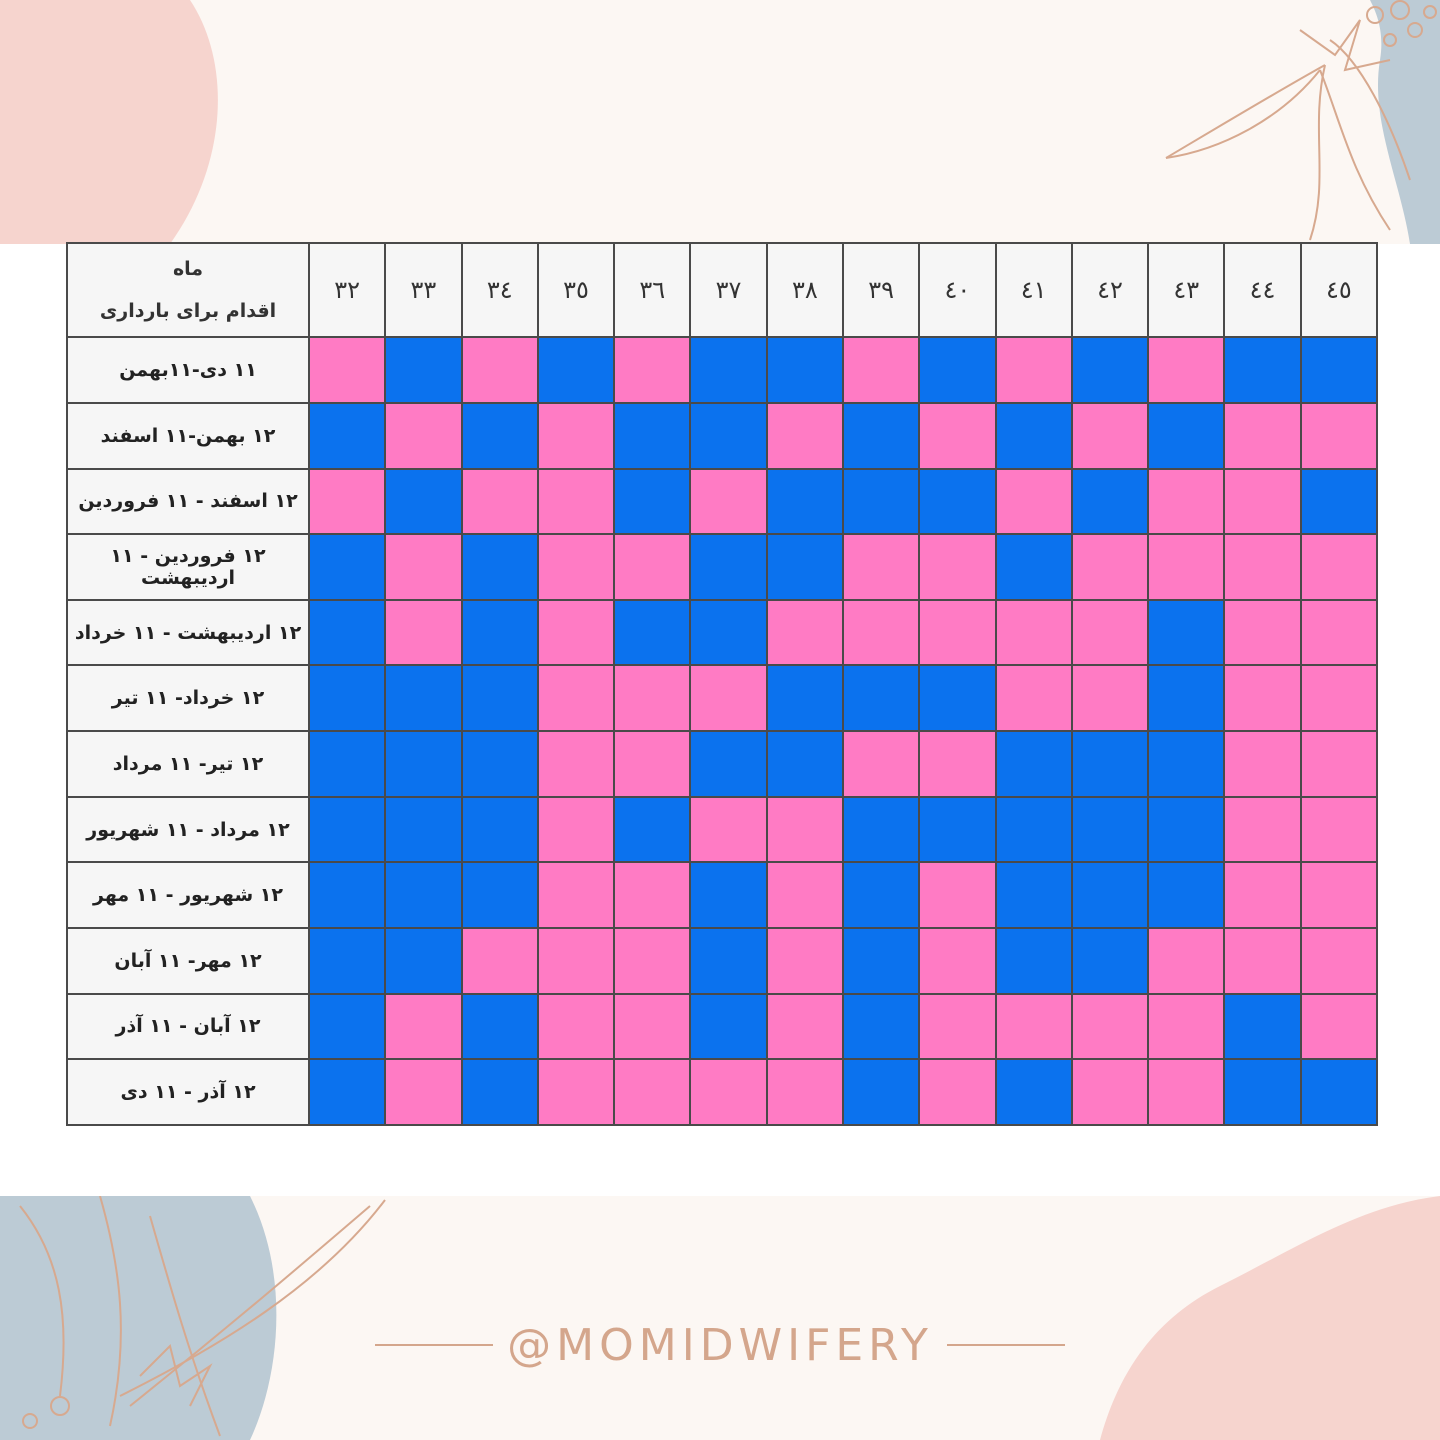 This screenshot has width=1440, height=1440. What do you see at coordinates (1339, 290) in the screenshot?
I see `age-header: ٤٥` at bounding box center [1339, 290].